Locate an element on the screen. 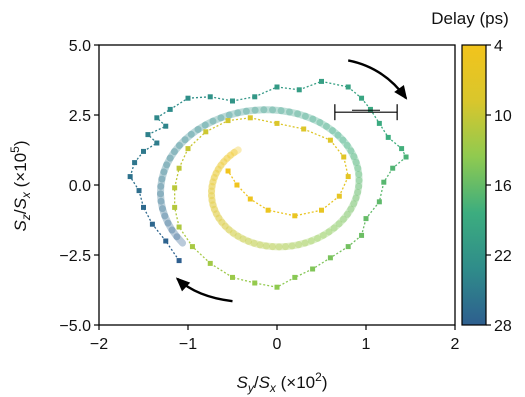 The height and width of the screenshot is (397, 525). colorbar-tick-label: 16 is located at coordinates (503, 186).